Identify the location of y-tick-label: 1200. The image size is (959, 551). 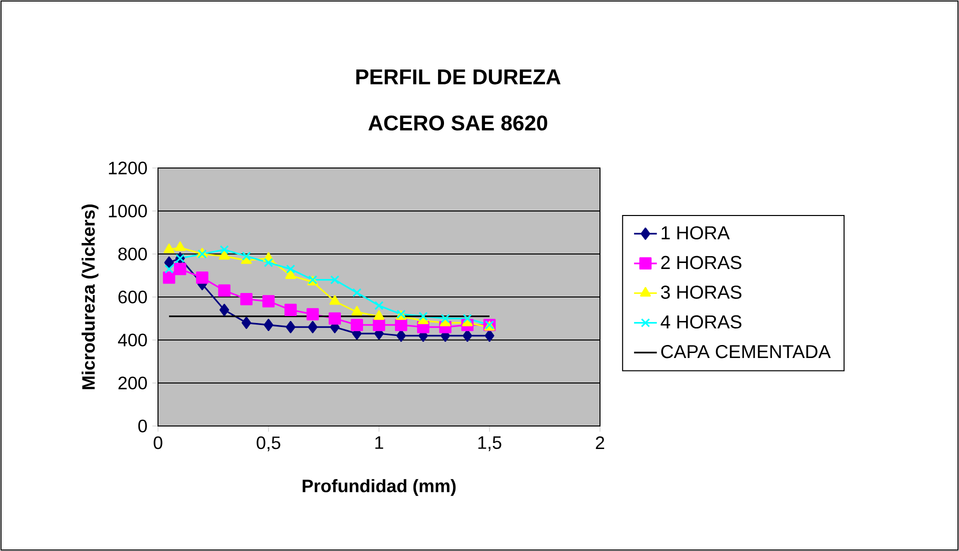
(127, 168).